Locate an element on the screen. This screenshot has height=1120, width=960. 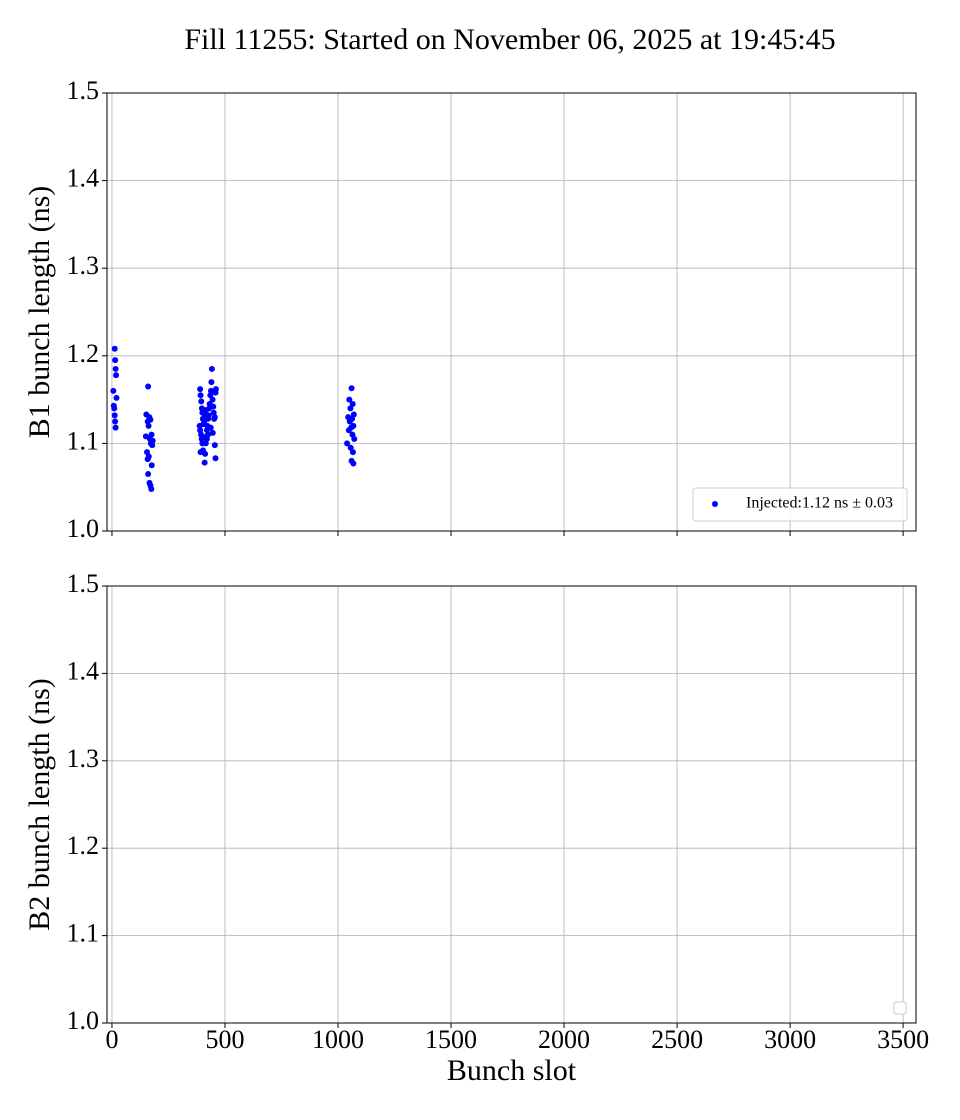
x-tick-label: 1500 is located at coordinates (451, 1039).